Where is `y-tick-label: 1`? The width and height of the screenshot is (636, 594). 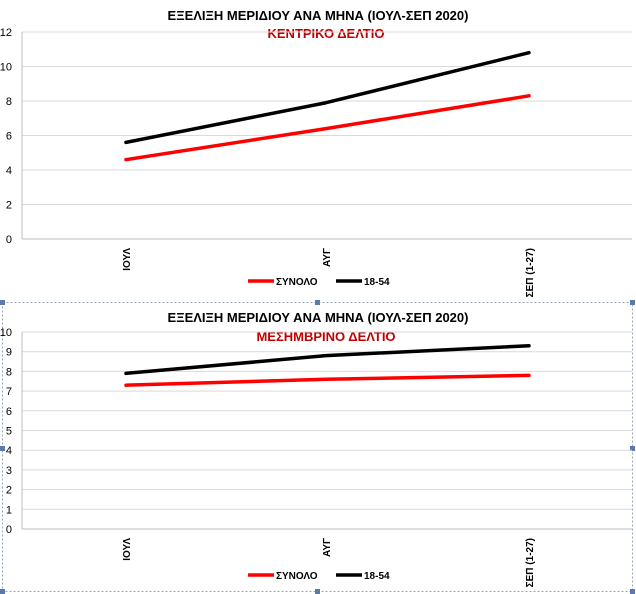
y-tick-label: 1 is located at coordinates (9, 510).